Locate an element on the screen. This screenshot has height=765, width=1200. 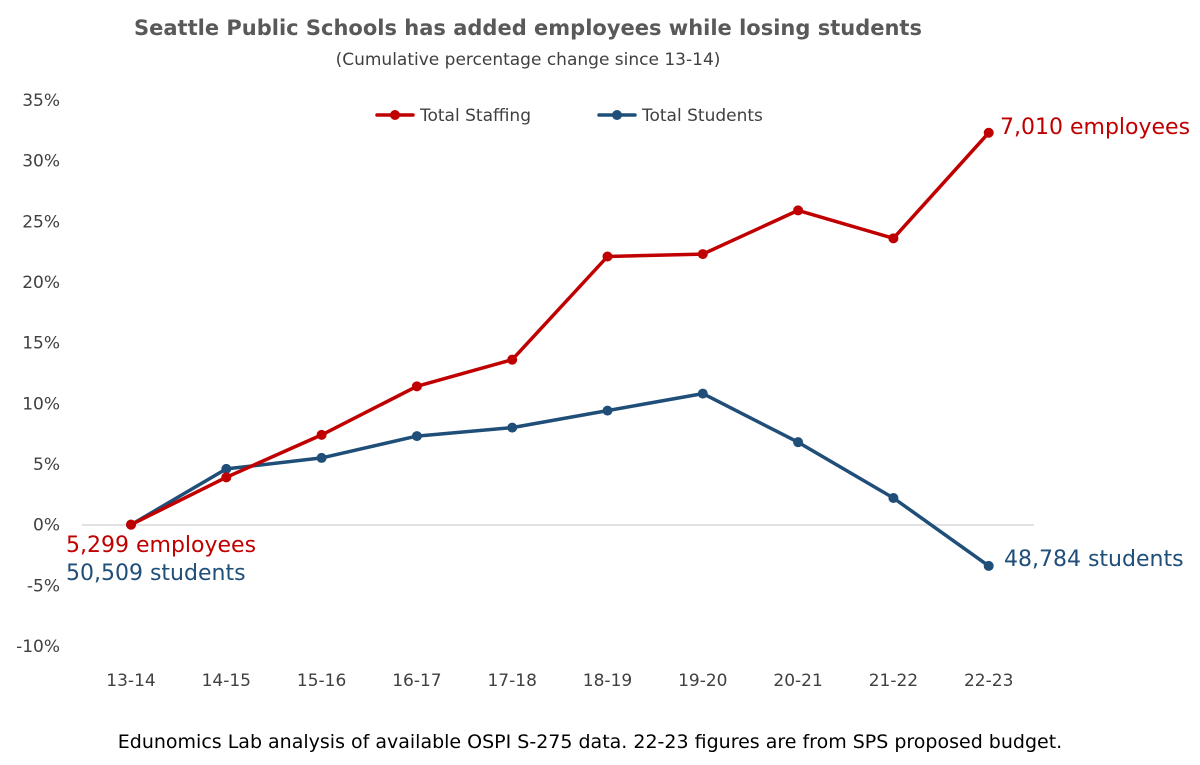
x-tick-label: 17-18 is located at coordinates (511, 681).